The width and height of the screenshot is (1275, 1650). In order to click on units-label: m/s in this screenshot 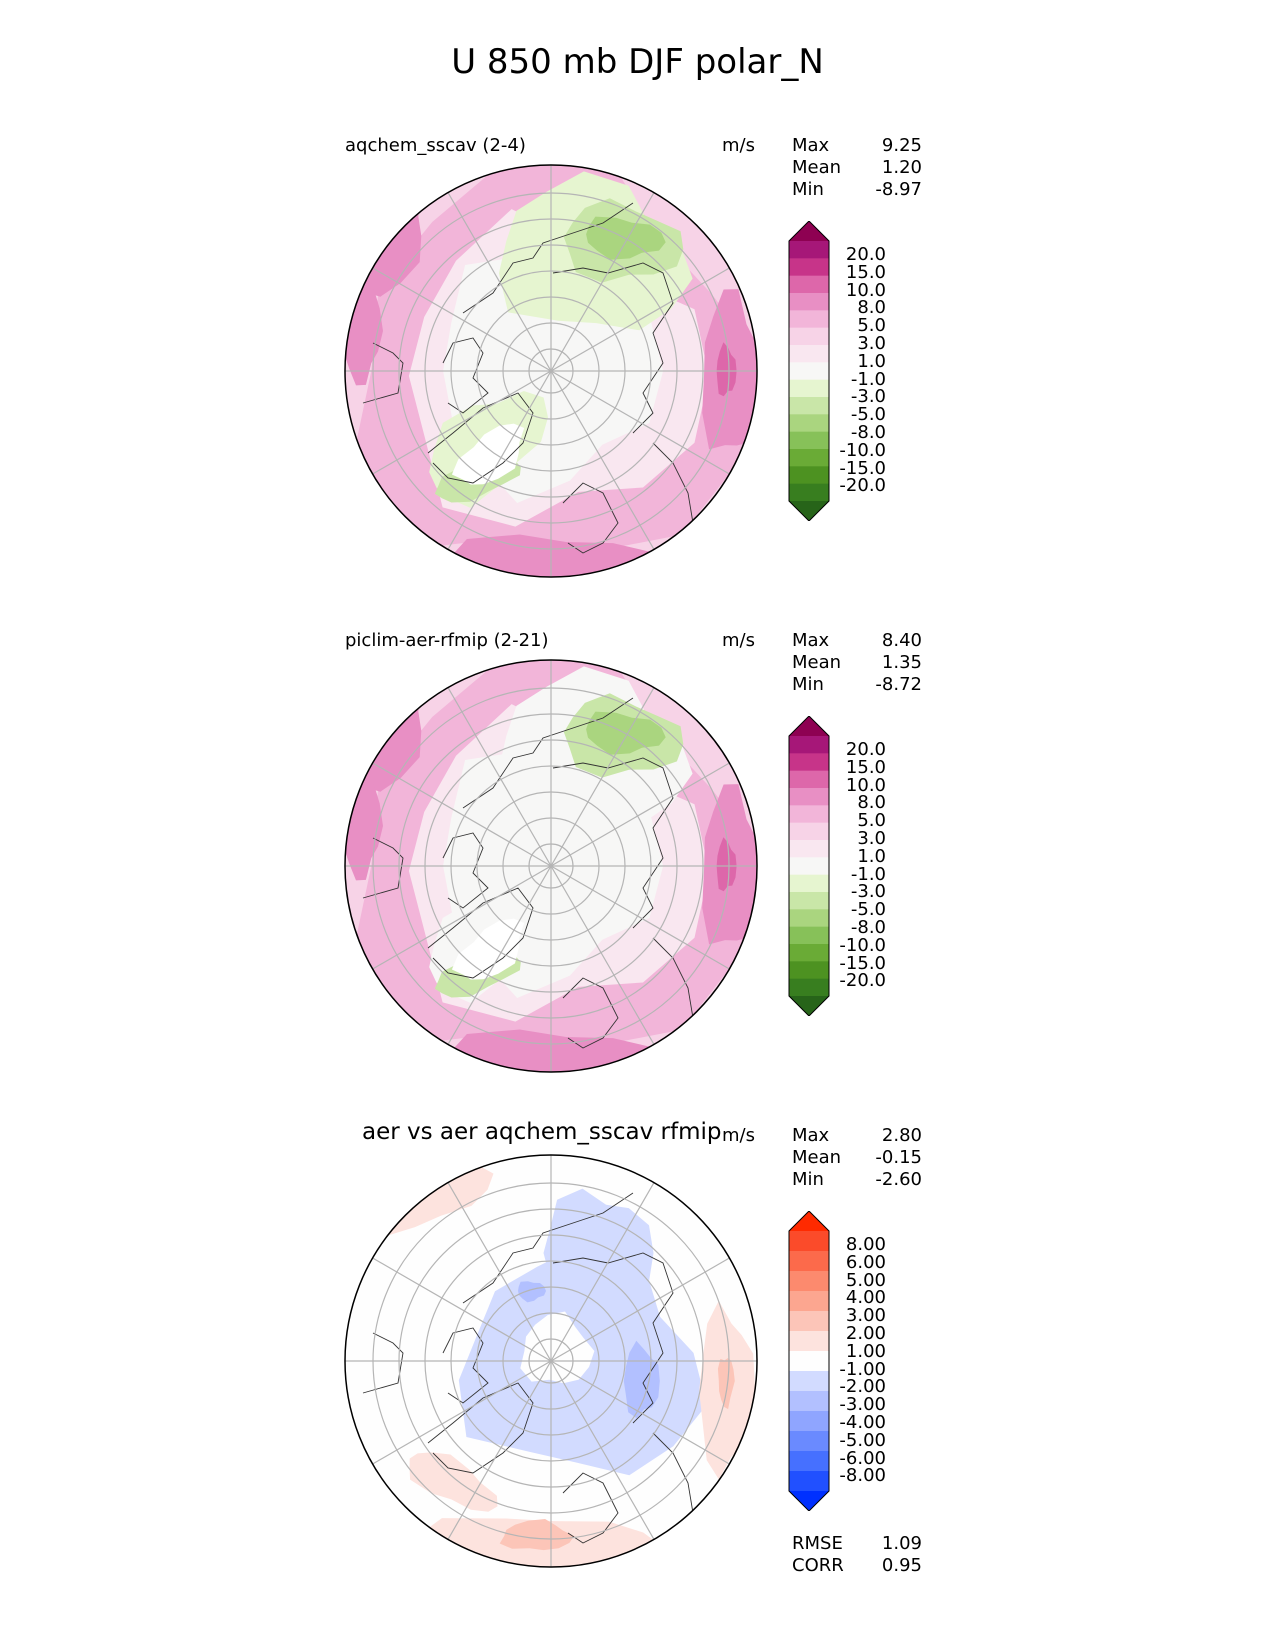, I will do `click(738, 640)`.